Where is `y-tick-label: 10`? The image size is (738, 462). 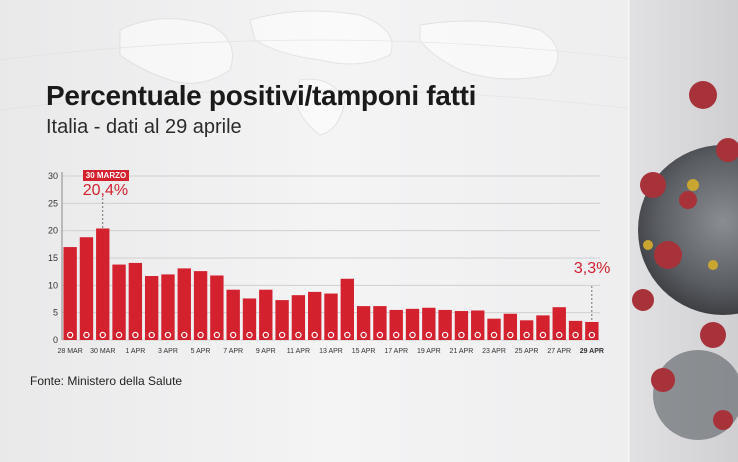 y-tick-label: 10 is located at coordinates (53, 285).